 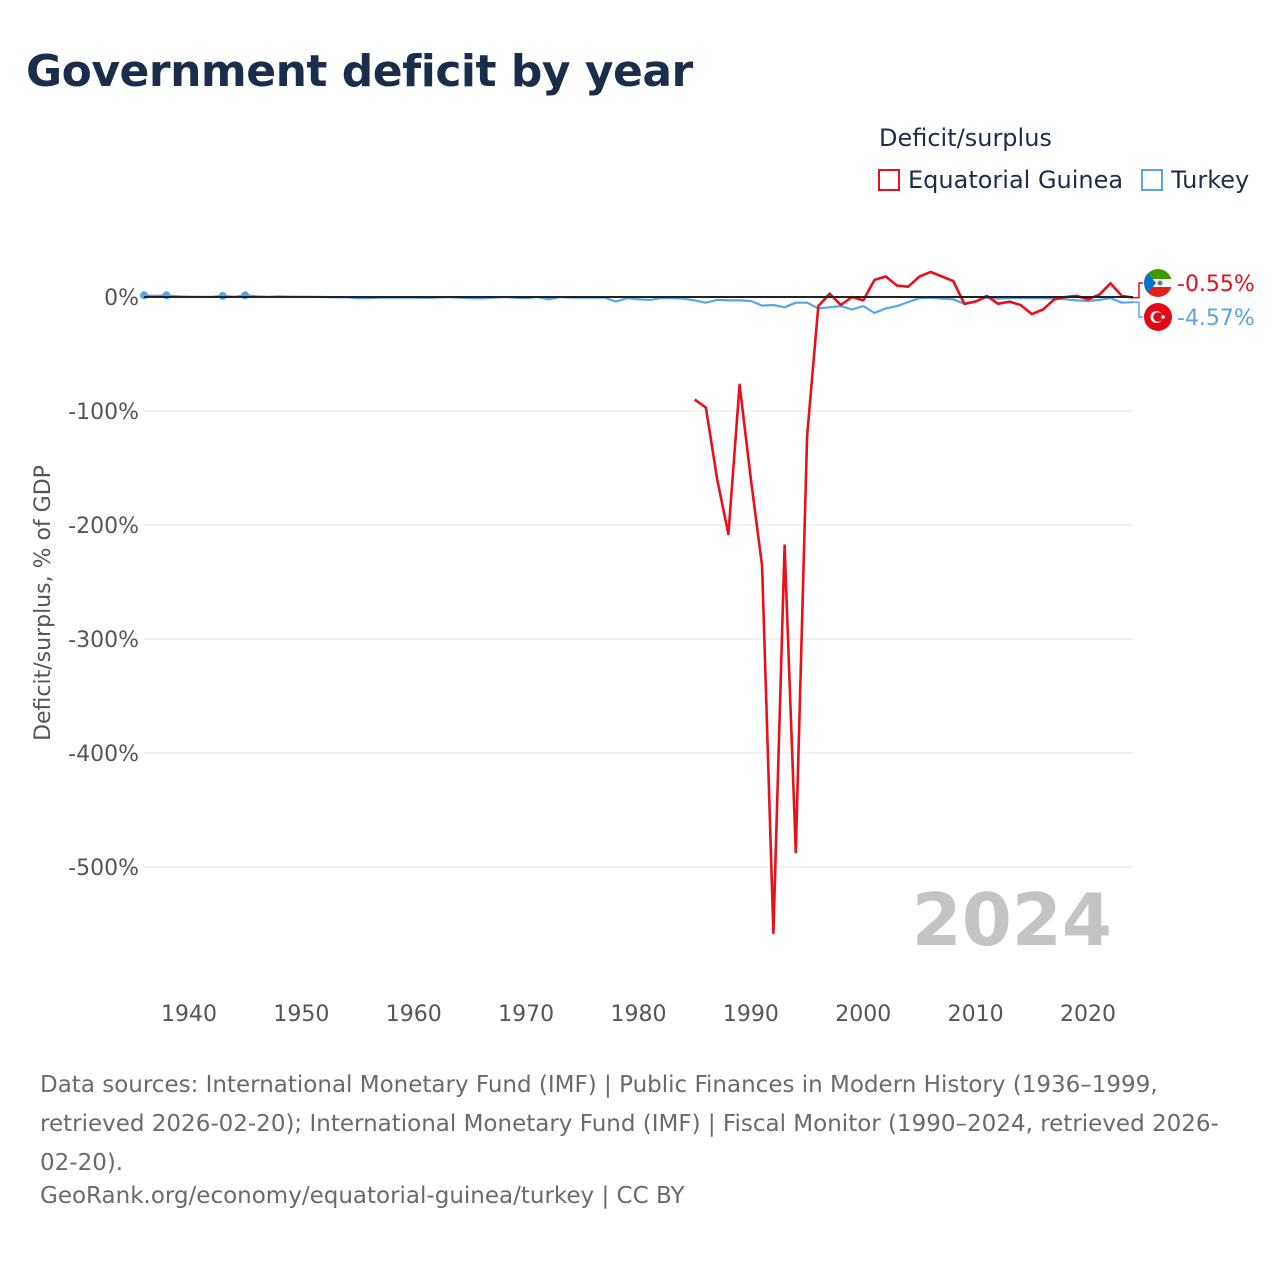 I want to click on legend-item-equatorial-guinea: Equatorial Guinea, so click(x=1000, y=180).